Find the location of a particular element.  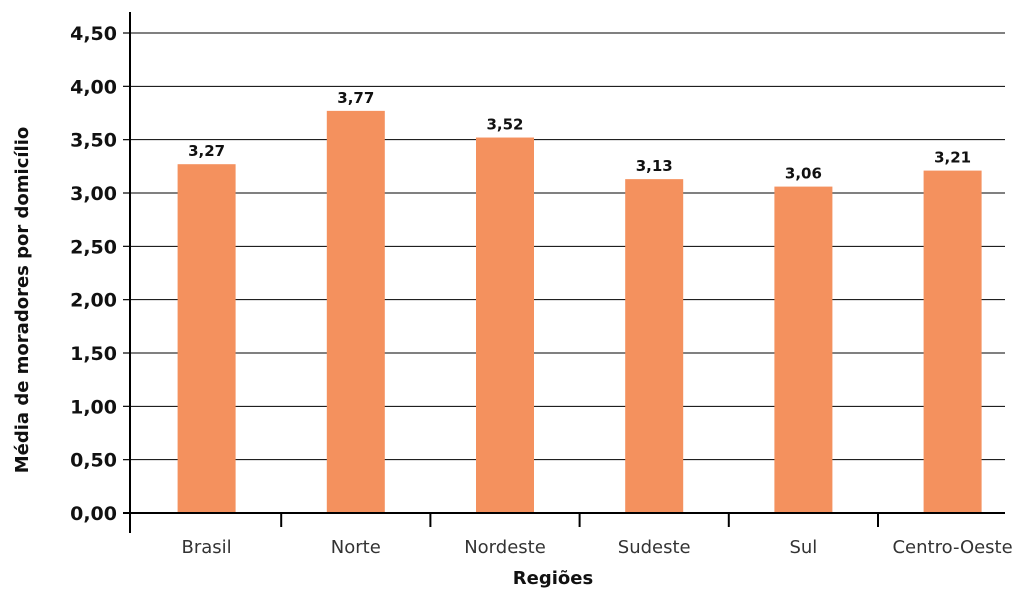

y-tick-label: 0,50 is located at coordinates (93, 461).